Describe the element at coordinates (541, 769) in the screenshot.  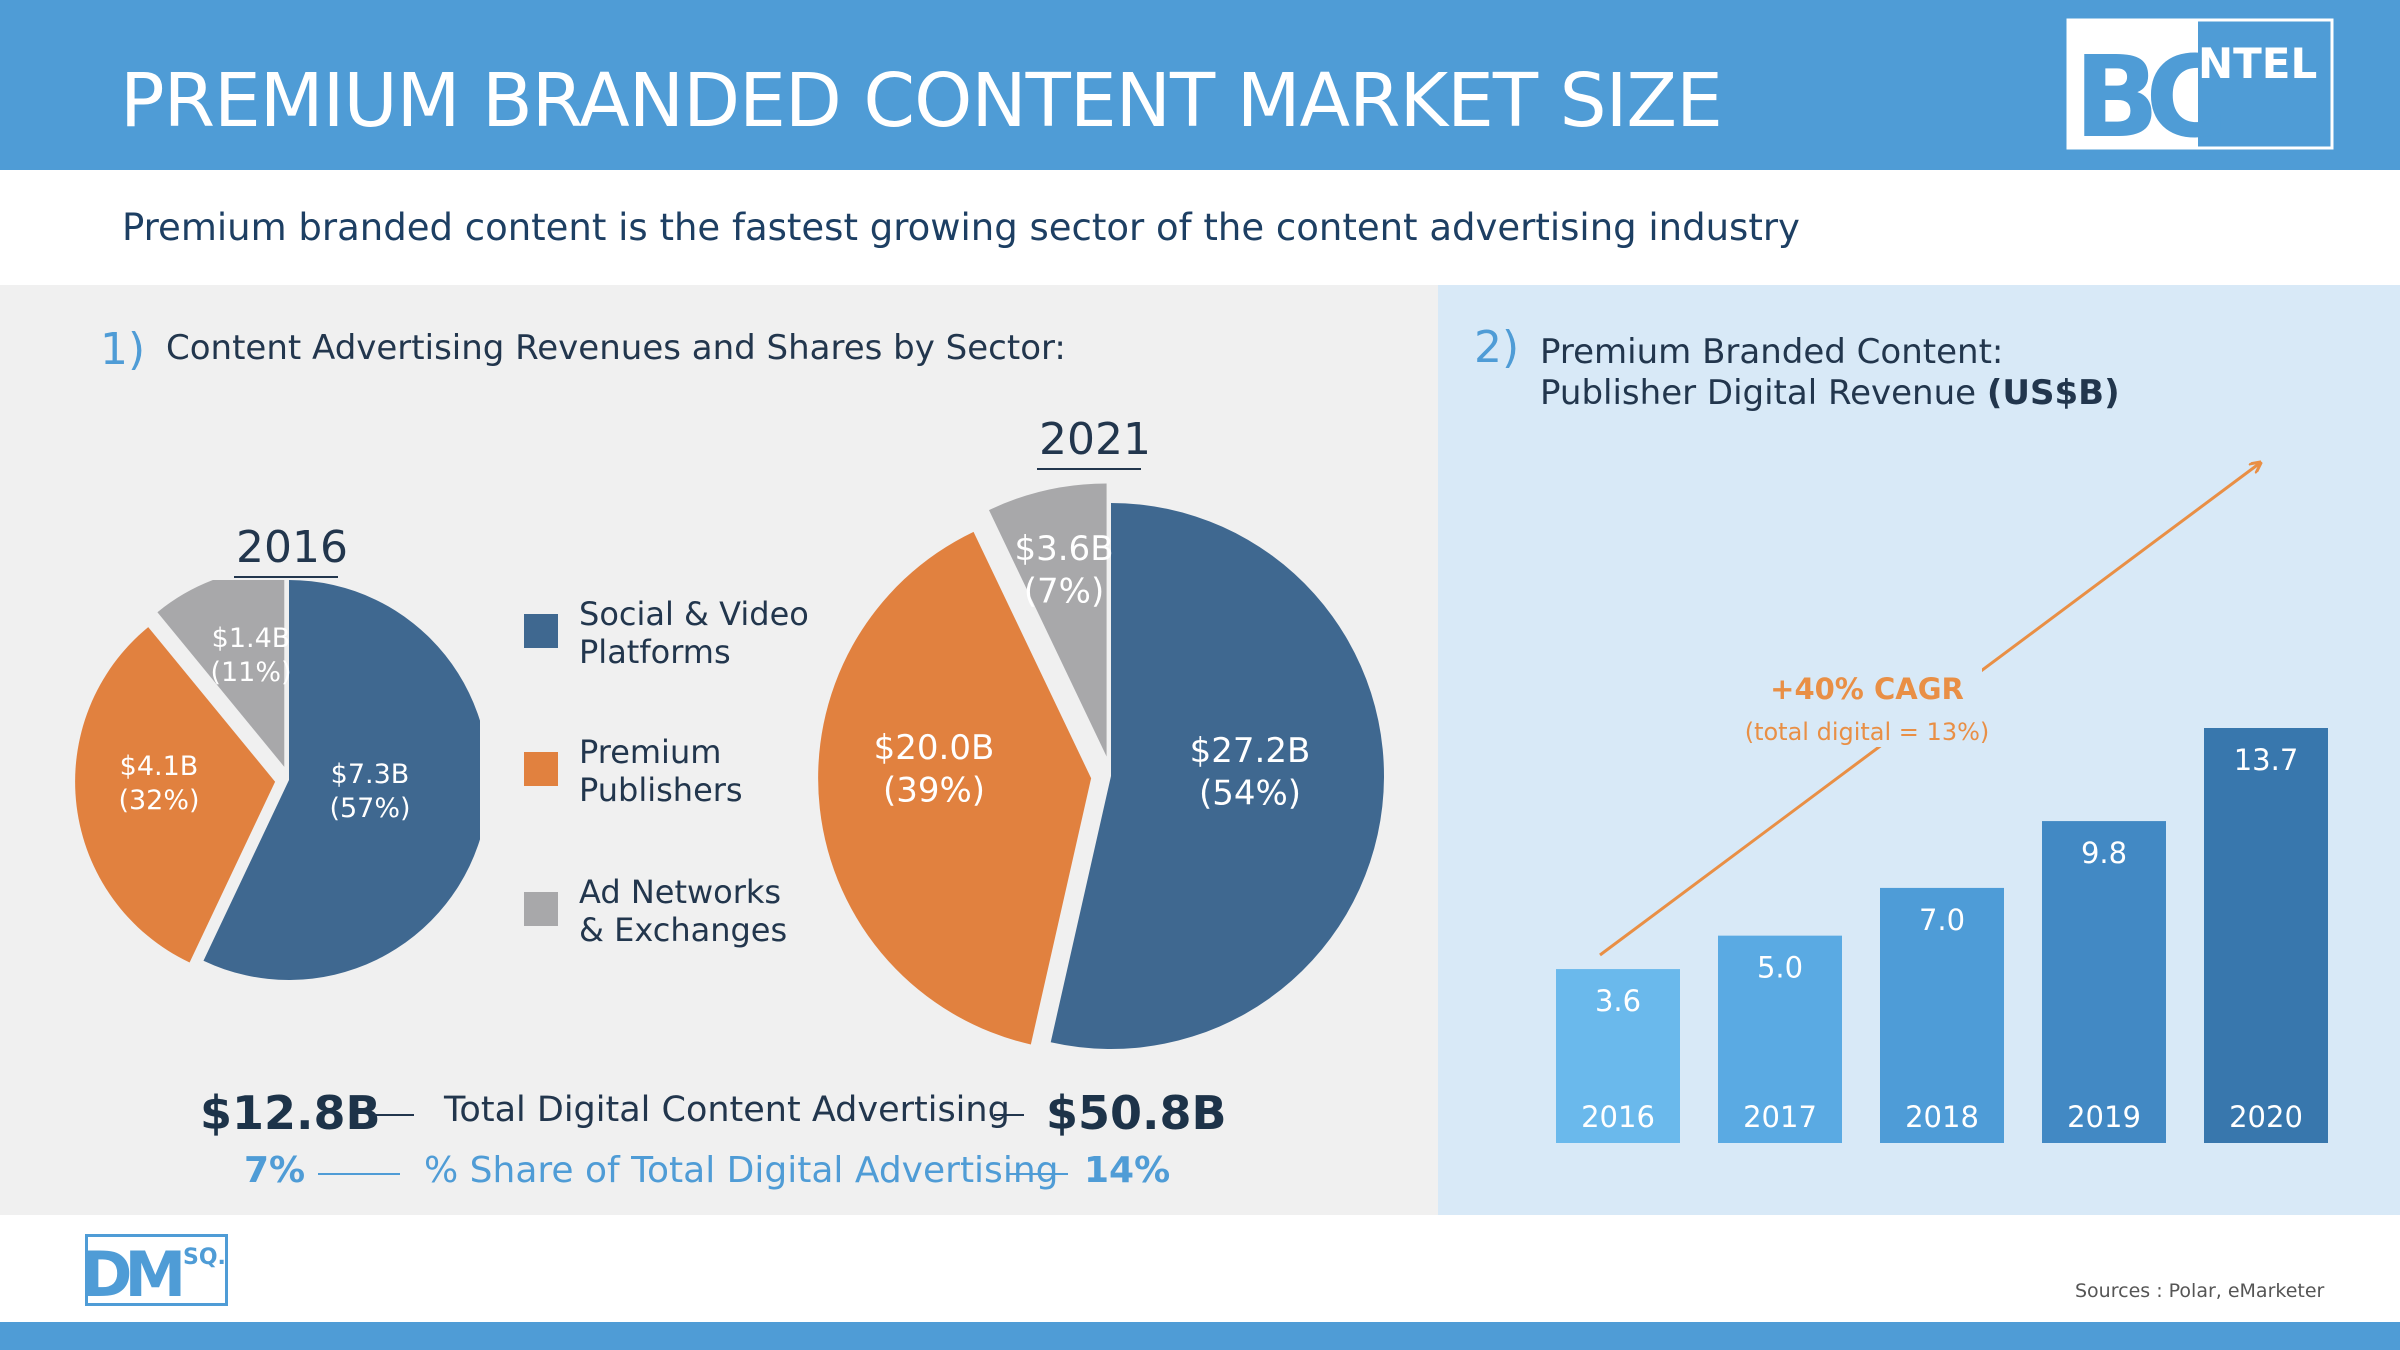
I see `legend-swatch-publishers` at that location.